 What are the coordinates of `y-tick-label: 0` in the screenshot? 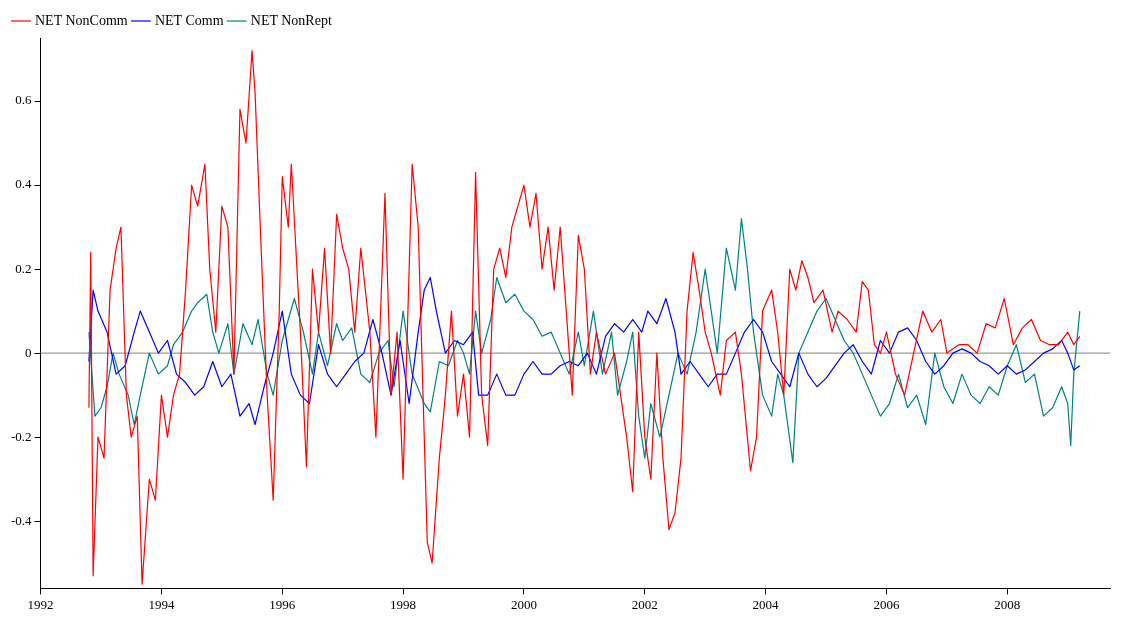 It's located at (28, 352).